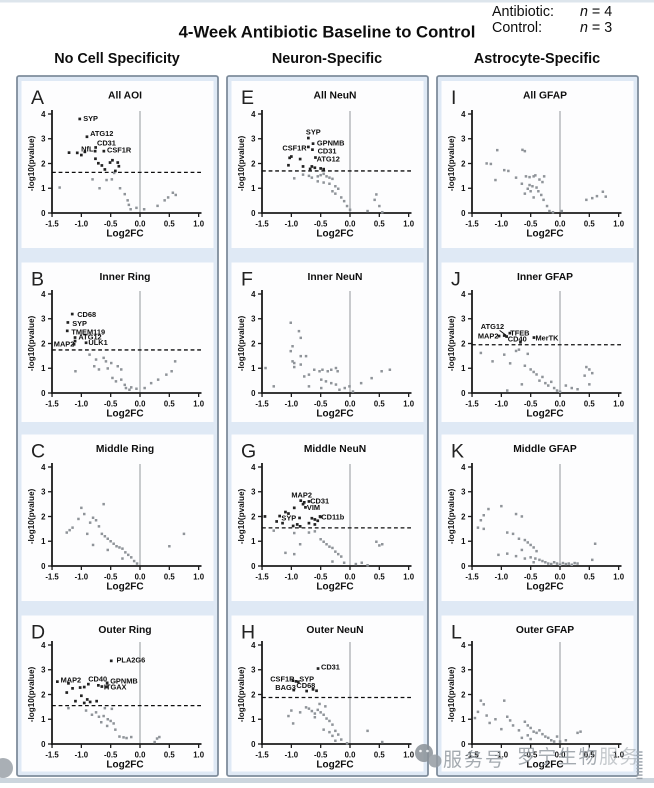  I want to click on svg-text: J, so click(456, 279).